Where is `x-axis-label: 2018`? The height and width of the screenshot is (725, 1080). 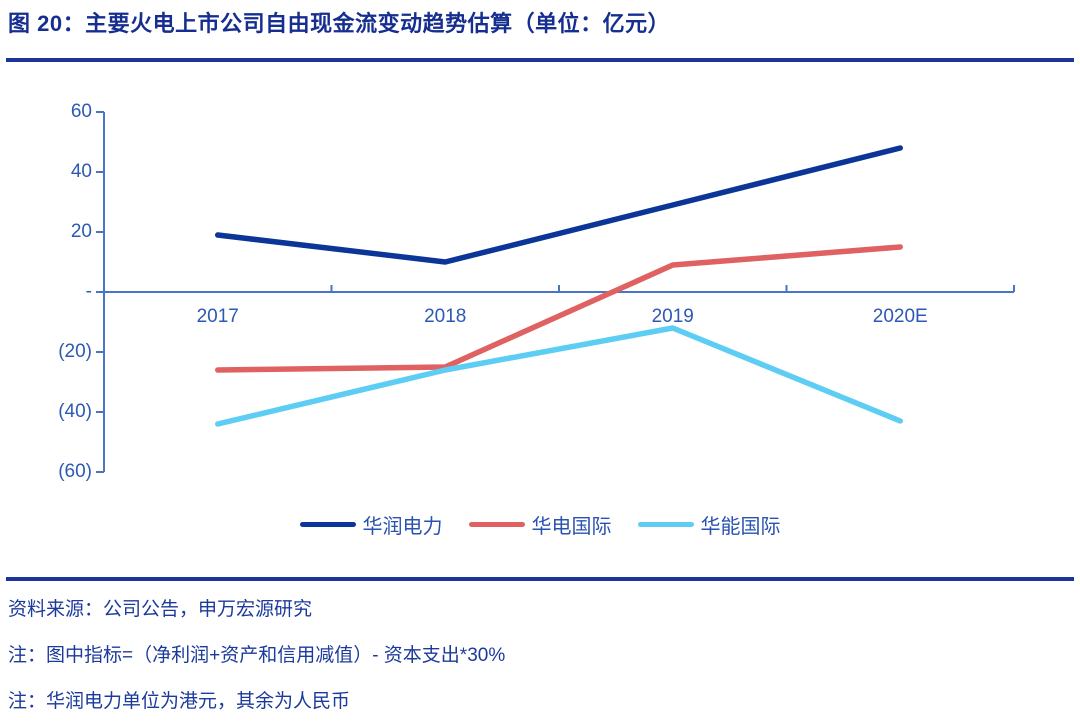
x-axis-label: 2018 is located at coordinates (445, 316).